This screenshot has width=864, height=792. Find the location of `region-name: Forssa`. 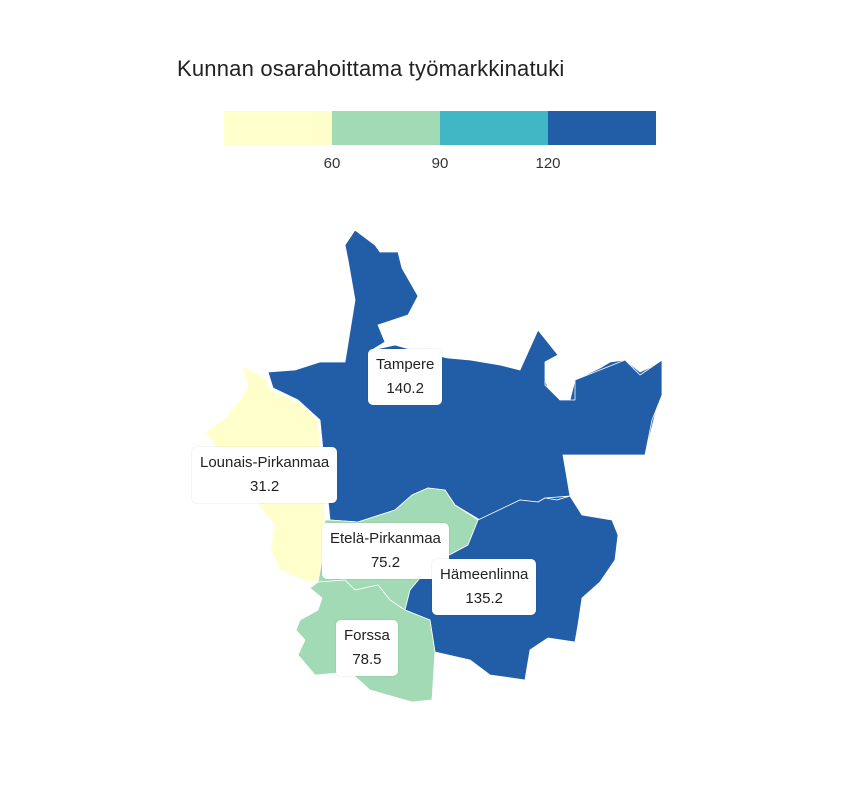

region-name: Forssa is located at coordinates (367, 635).